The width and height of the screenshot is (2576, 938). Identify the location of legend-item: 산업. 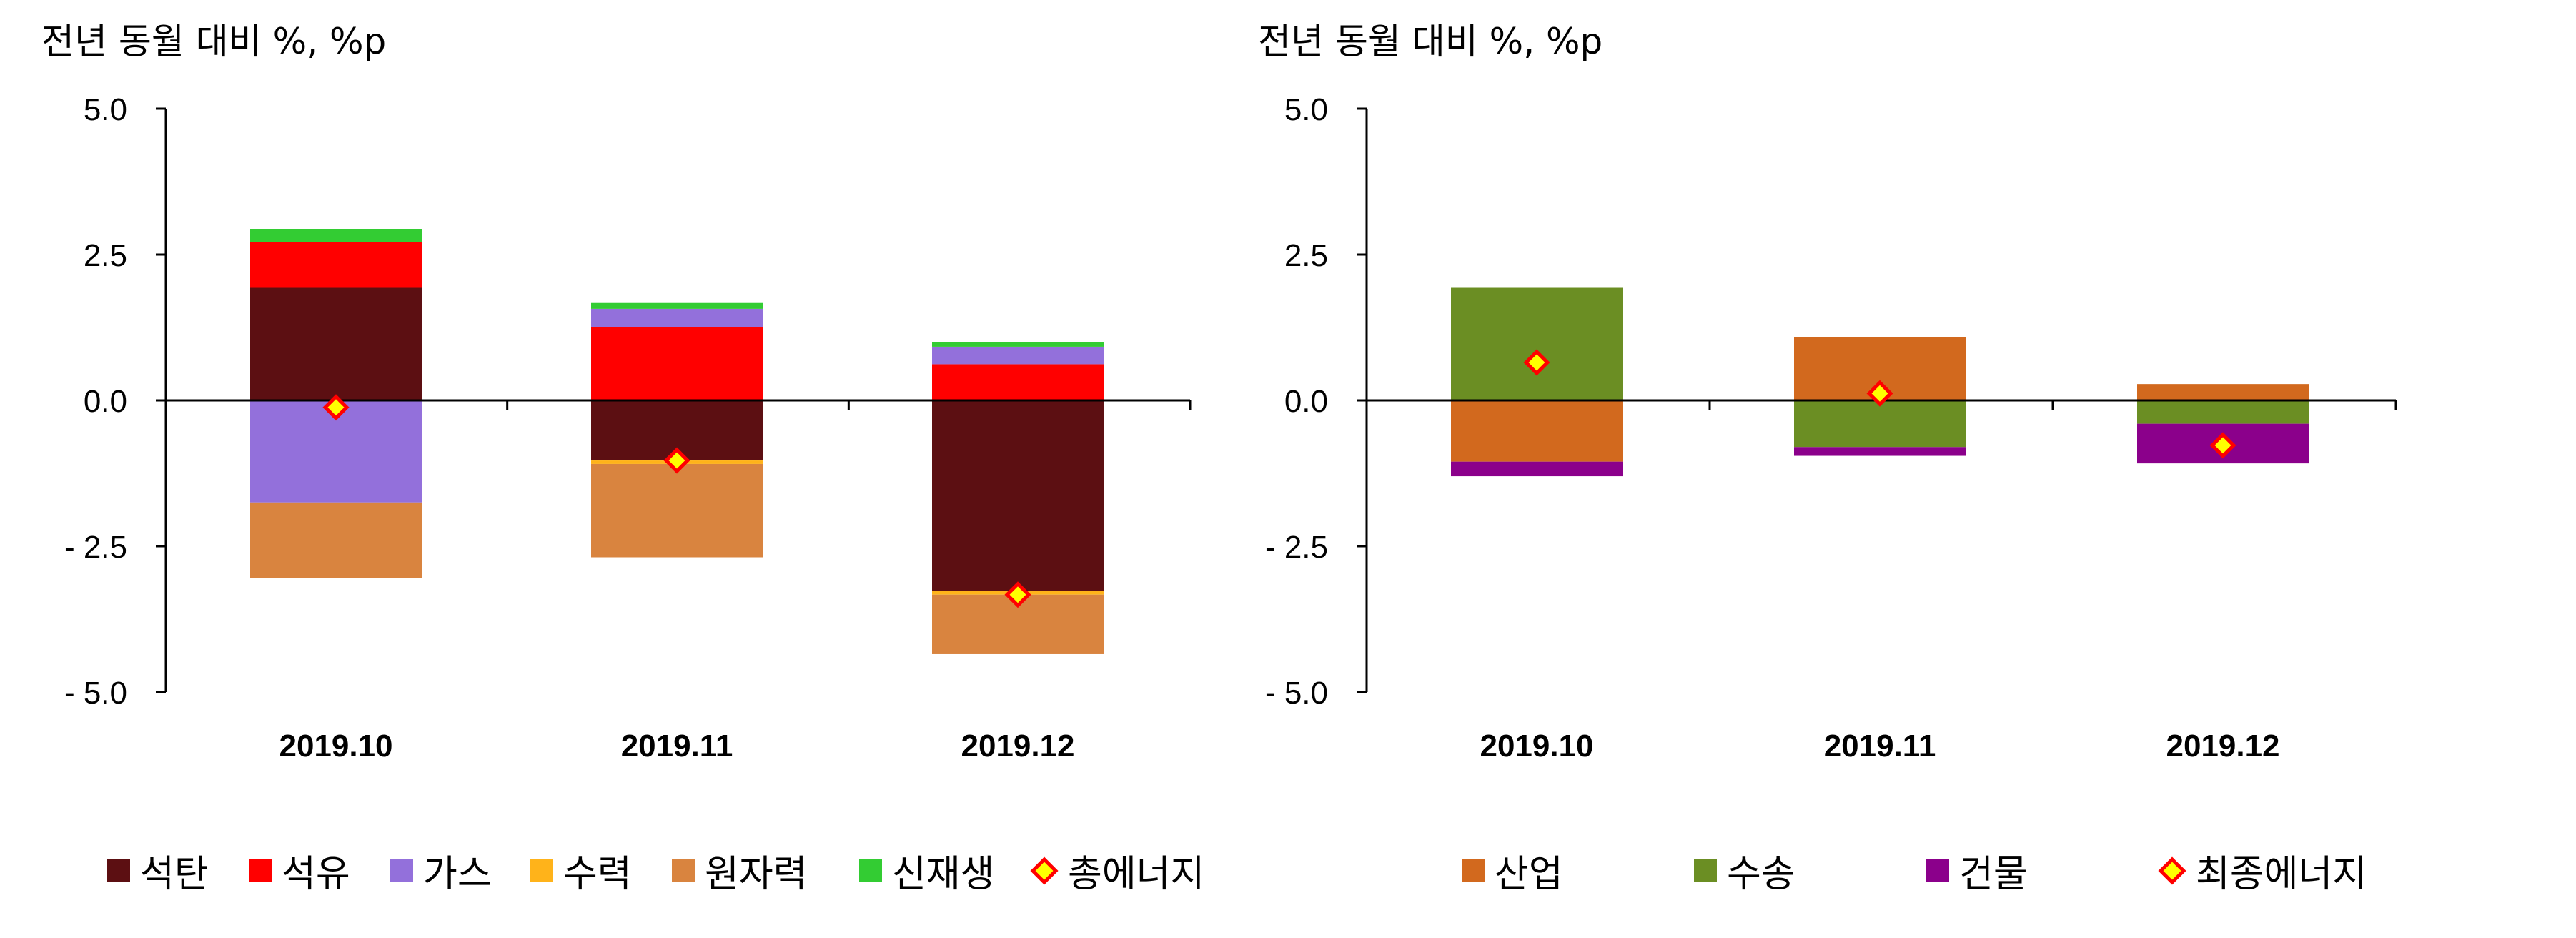
(1512, 870).